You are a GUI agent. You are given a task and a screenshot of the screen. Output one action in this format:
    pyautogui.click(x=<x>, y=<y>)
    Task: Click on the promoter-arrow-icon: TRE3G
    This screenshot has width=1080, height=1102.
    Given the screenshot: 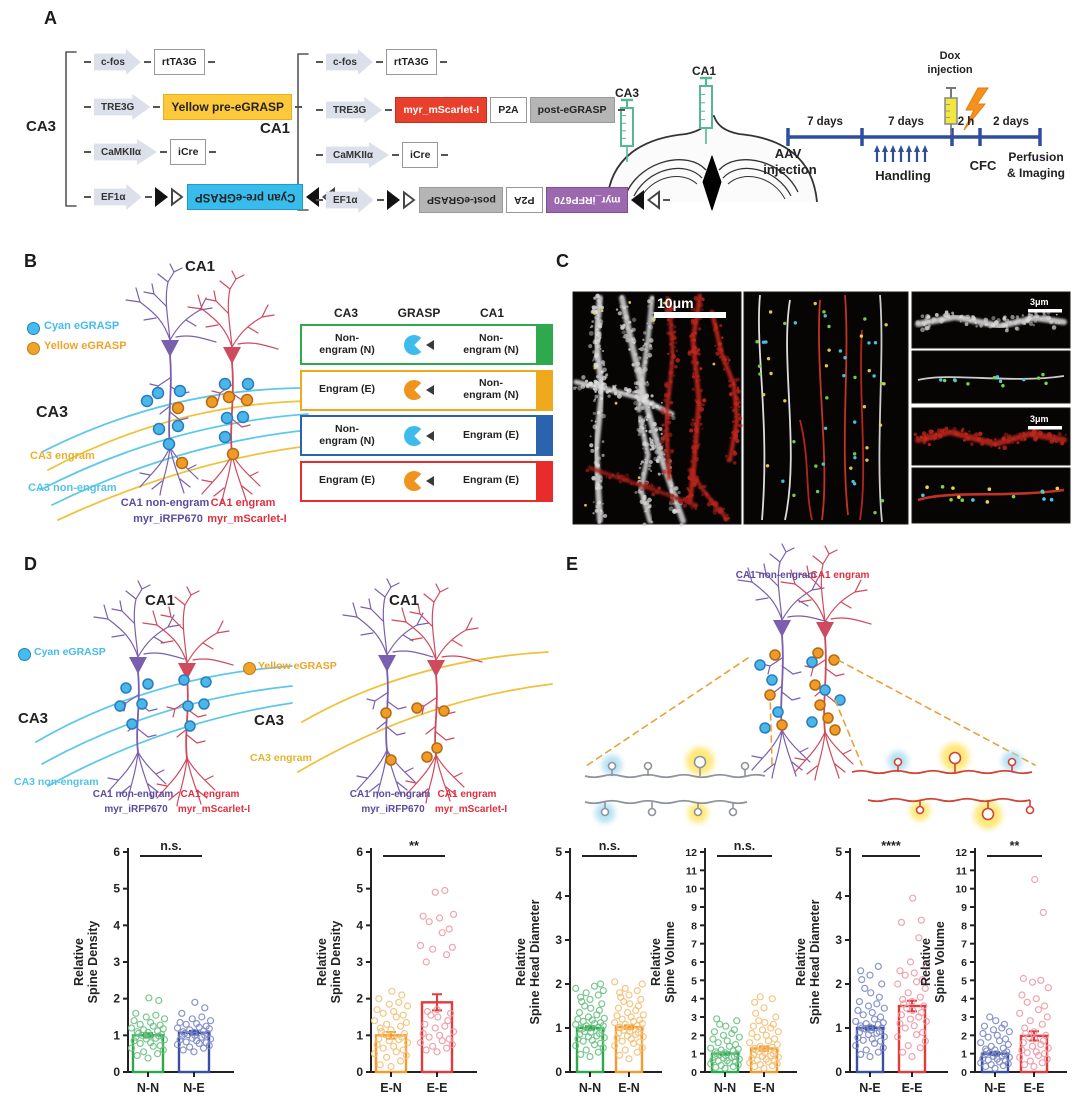 What is the action you would take?
    pyautogui.click(x=122, y=107)
    